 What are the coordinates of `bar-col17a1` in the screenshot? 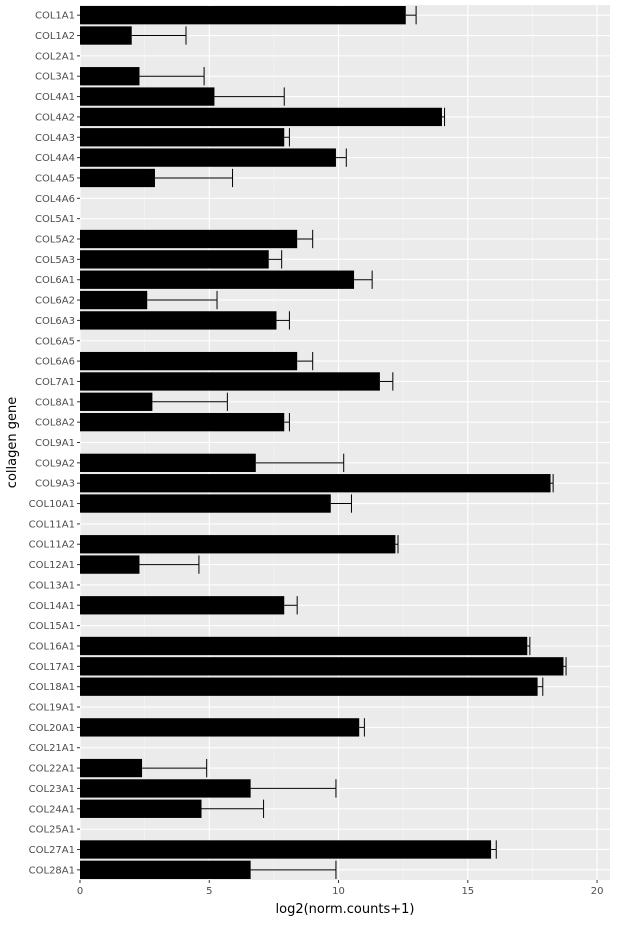 It's located at (322, 666).